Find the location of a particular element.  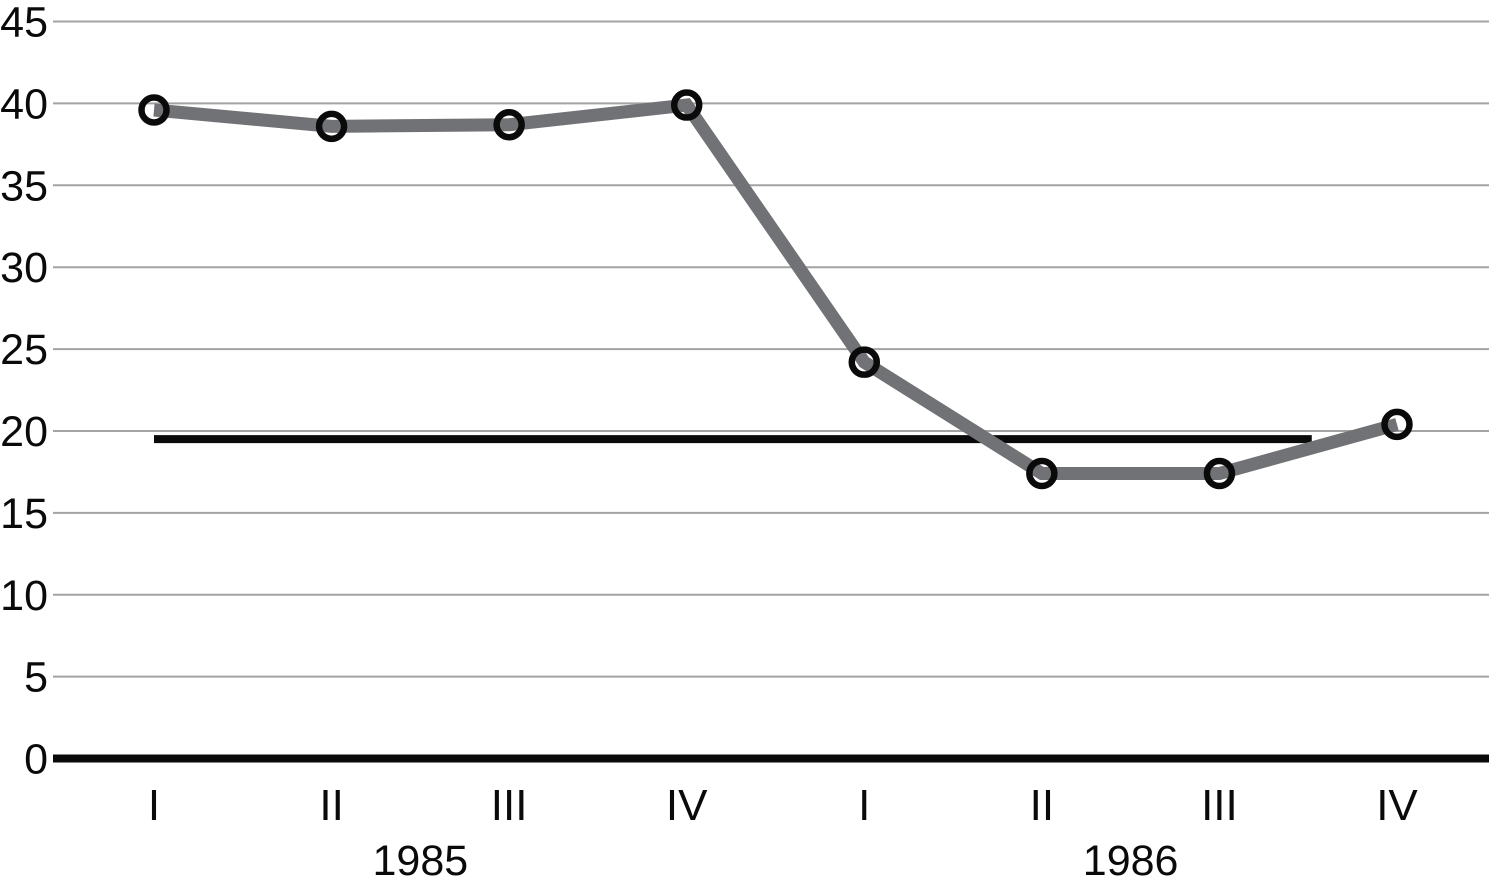

y-axis-tick-label: 5 is located at coordinates (36, 678).